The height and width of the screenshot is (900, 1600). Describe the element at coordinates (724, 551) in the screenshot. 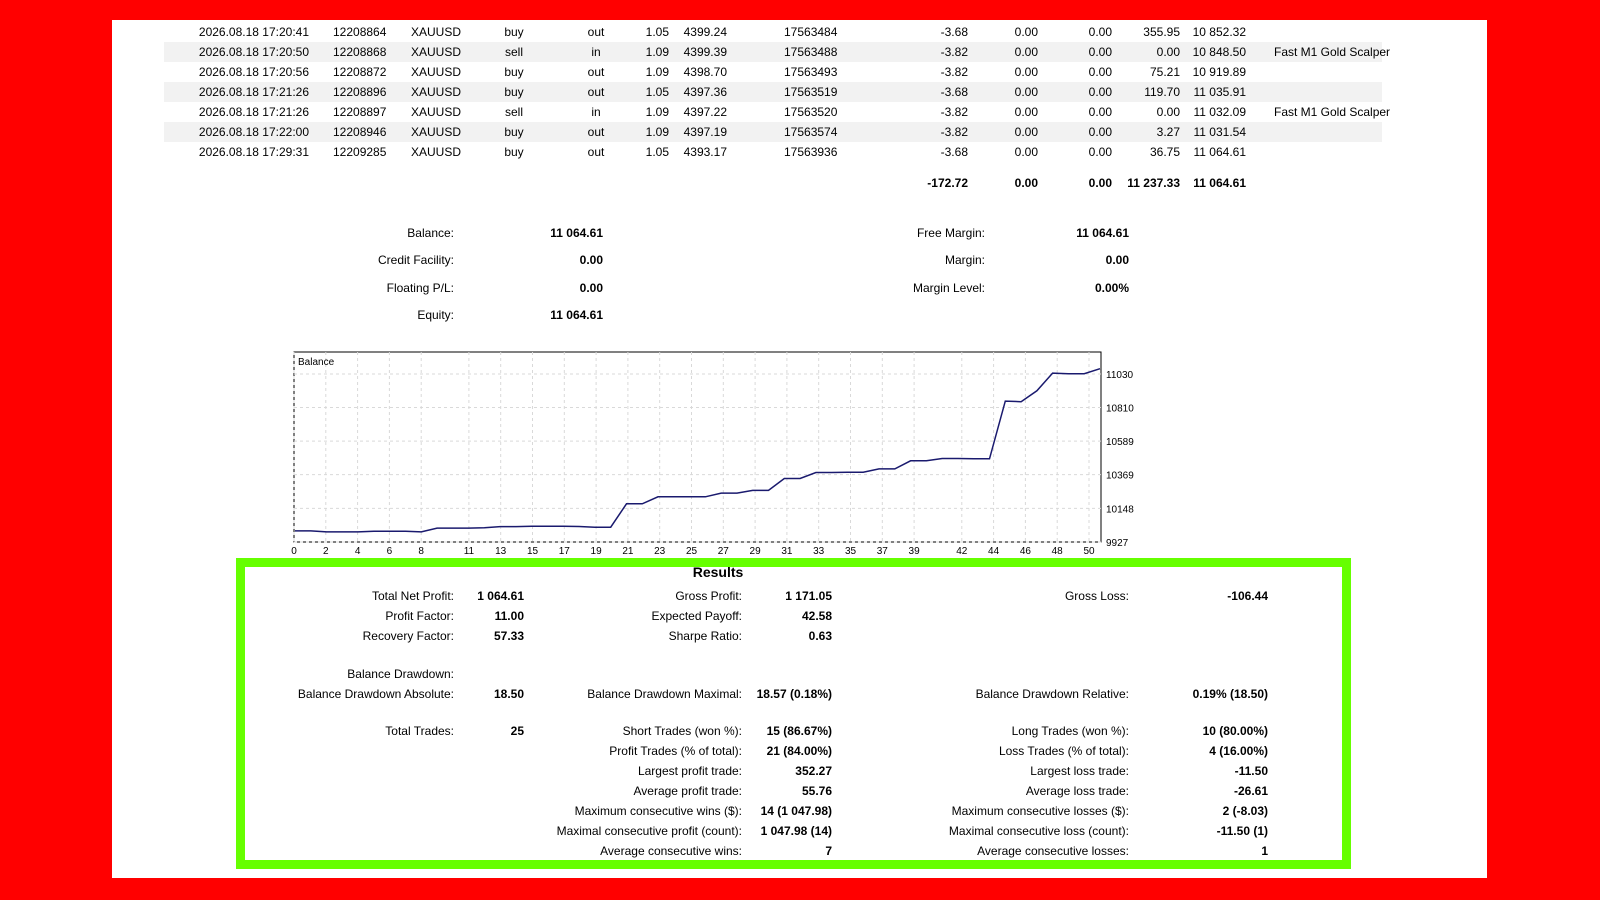

I see `x-tick-label: 27` at that location.